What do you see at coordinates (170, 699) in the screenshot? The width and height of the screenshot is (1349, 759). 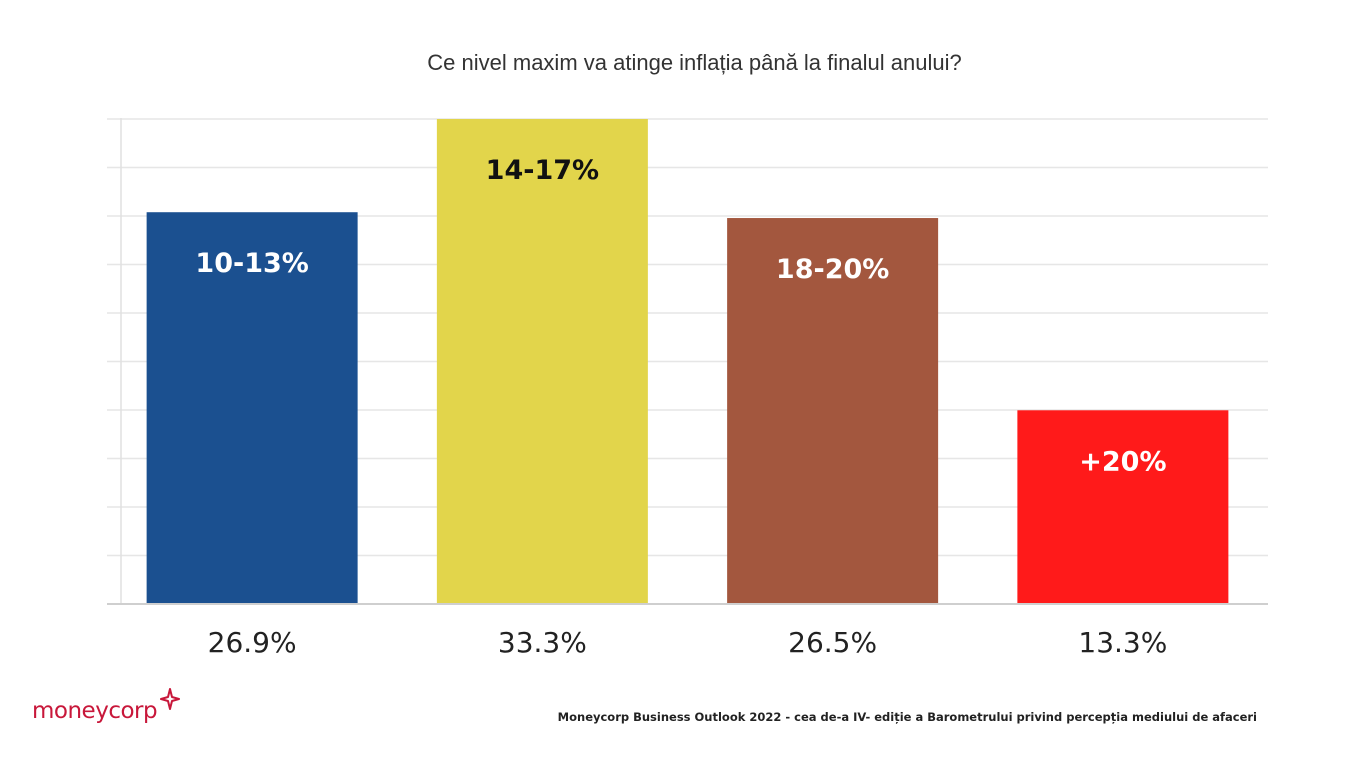 I see `sparkle-icon` at bounding box center [170, 699].